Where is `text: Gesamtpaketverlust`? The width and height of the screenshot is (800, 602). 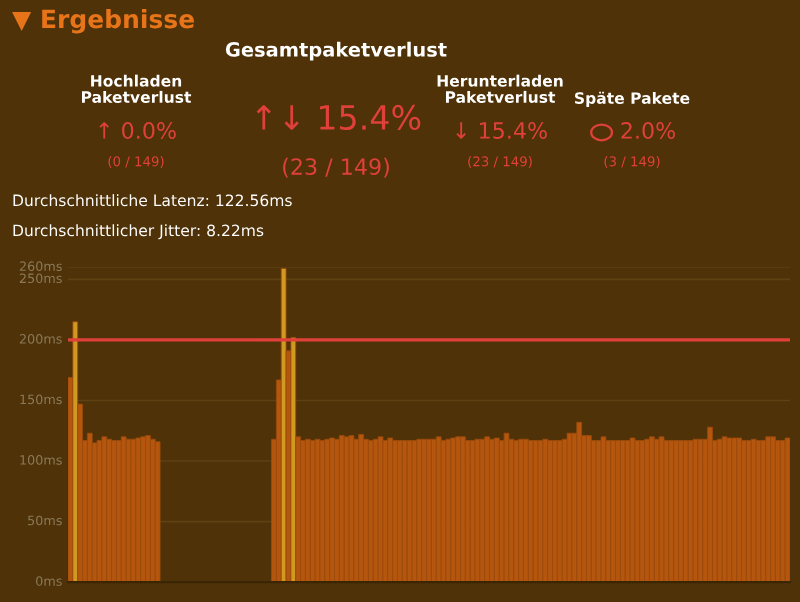 text: Gesamtpaketverlust is located at coordinates (336, 51).